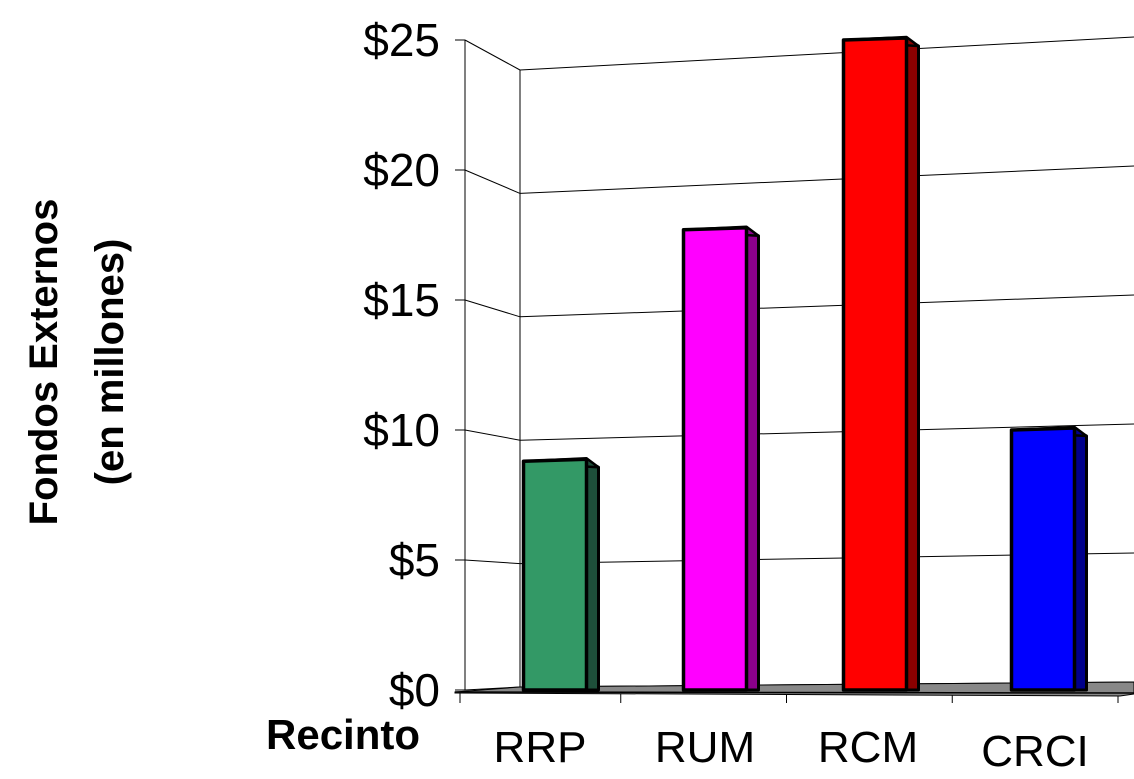  What do you see at coordinates (1035, 750) in the screenshot?
I see `x-tick-label: CRCI` at bounding box center [1035, 750].